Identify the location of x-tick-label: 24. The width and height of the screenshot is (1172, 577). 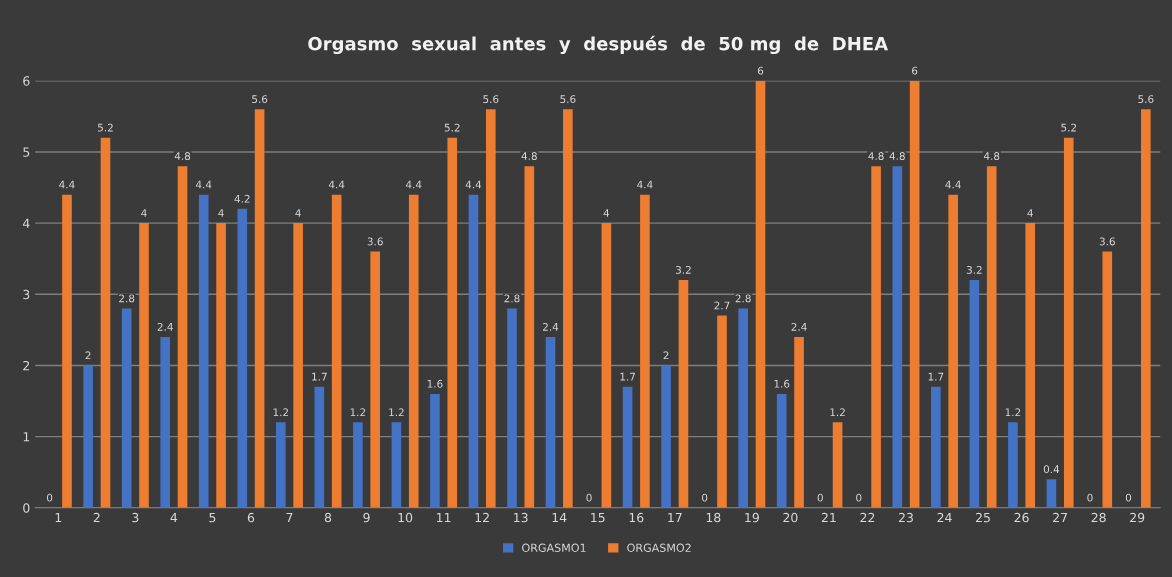
(944, 517).